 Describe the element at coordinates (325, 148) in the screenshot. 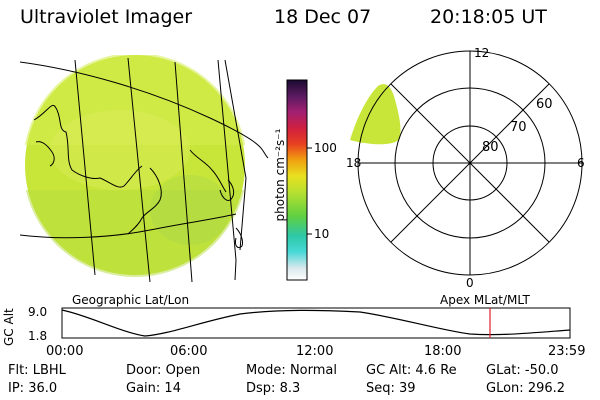

I see `colorbar-label-100: 100` at that location.